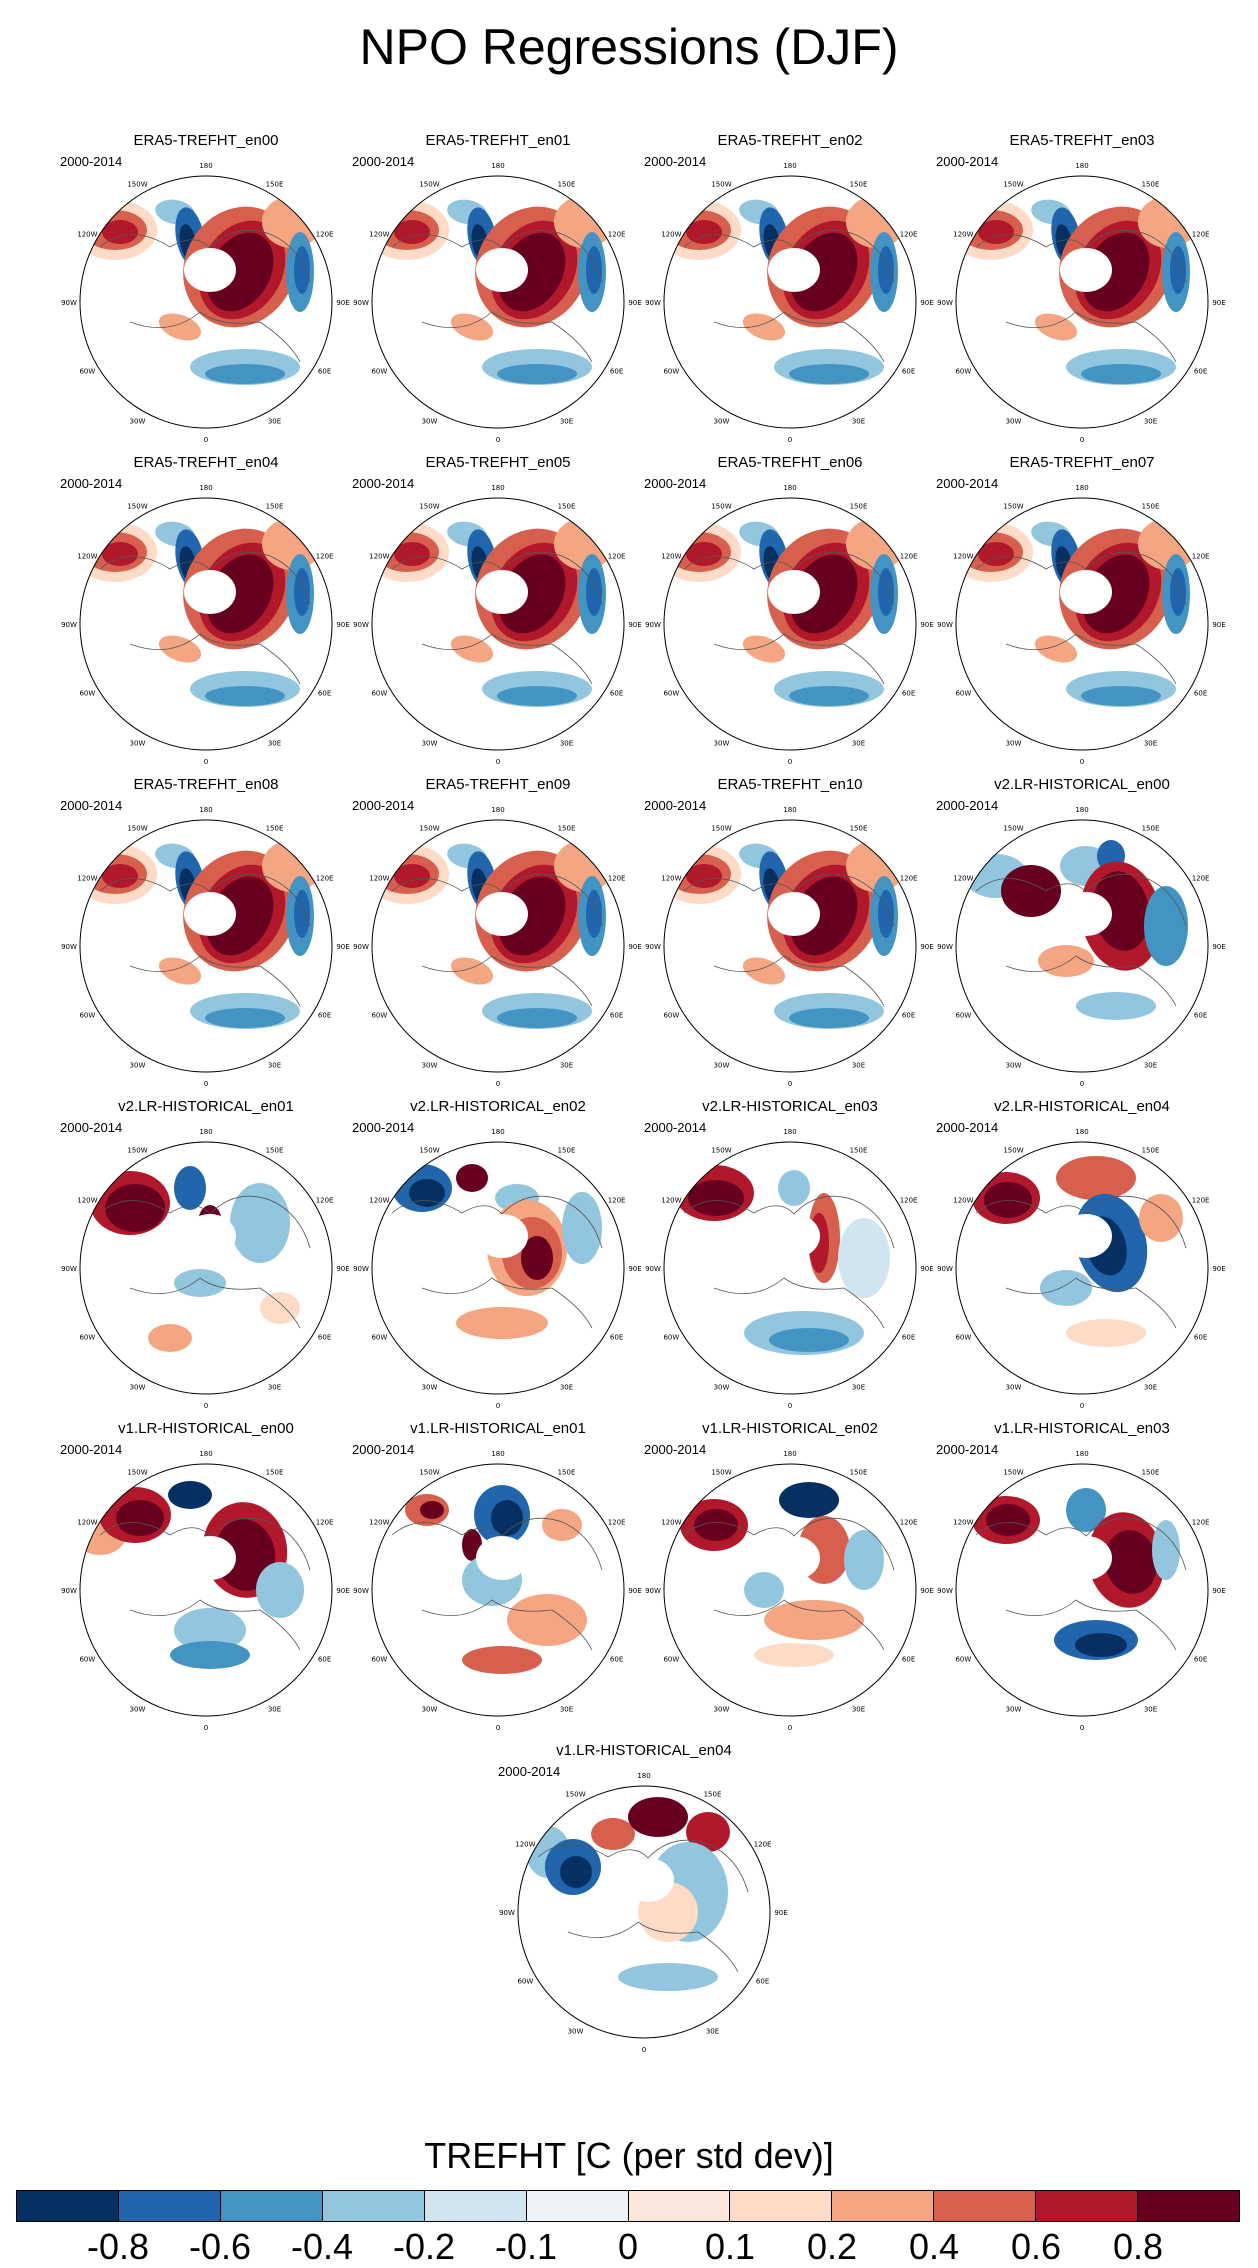 The height and width of the screenshot is (2268, 1258). Describe the element at coordinates (790, 1428) in the screenshot. I see `panel-title: v1.LR-HISTORICAL_en02` at that location.